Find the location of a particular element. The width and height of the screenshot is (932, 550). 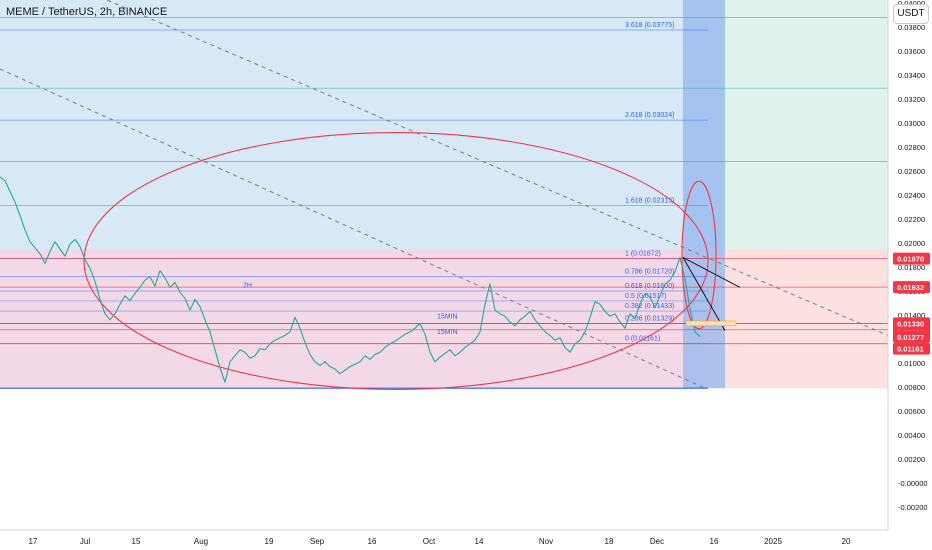

price-badge-label: 0.01632 is located at coordinates (910, 287).